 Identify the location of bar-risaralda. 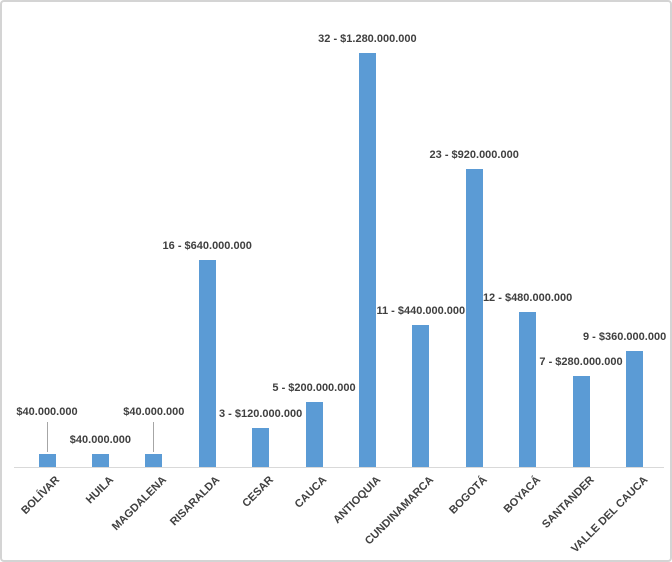
(207, 363).